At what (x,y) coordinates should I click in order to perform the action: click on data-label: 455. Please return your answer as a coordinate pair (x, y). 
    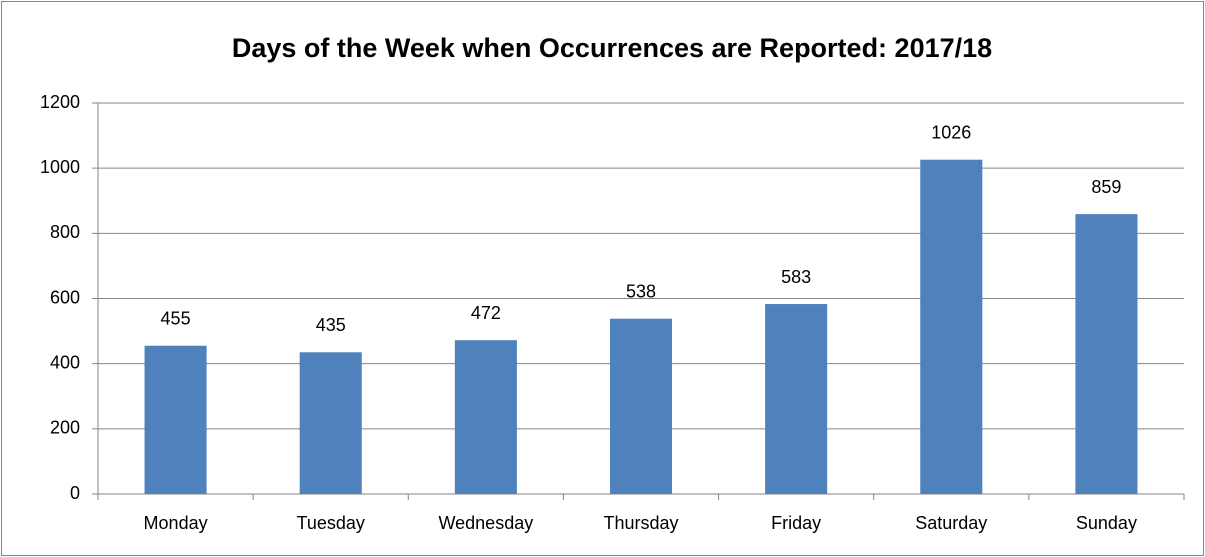
    Looking at the image, I should click on (176, 318).